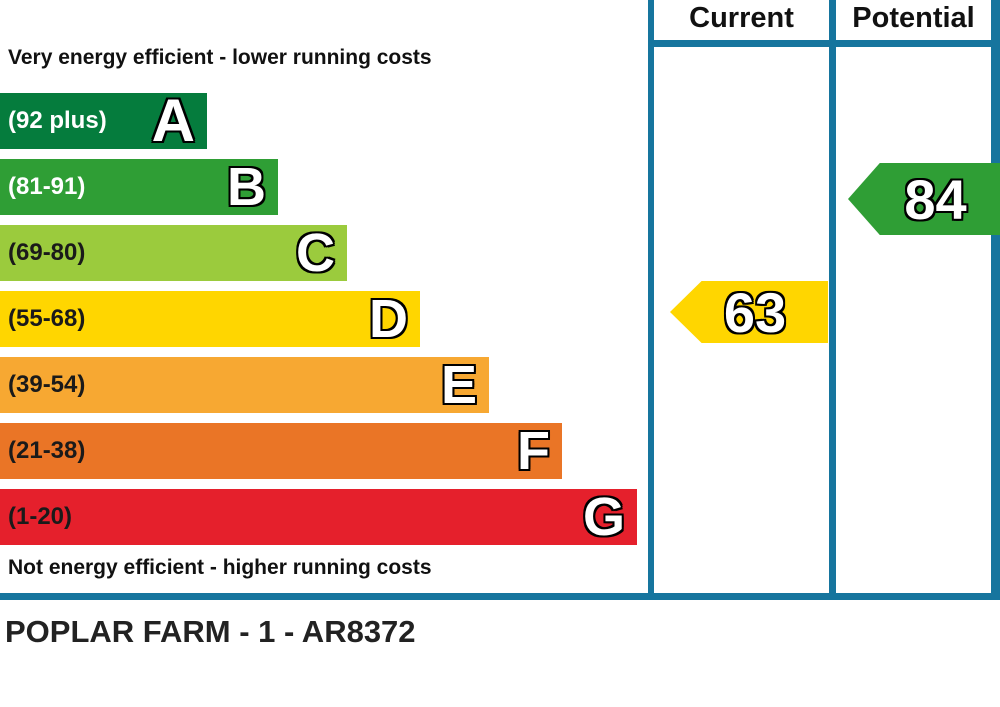 Image resolution: width=1000 pixels, height=707 pixels. What do you see at coordinates (741, 18) in the screenshot?
I see `current-column-header: Current` at bounding box center [741, 18].